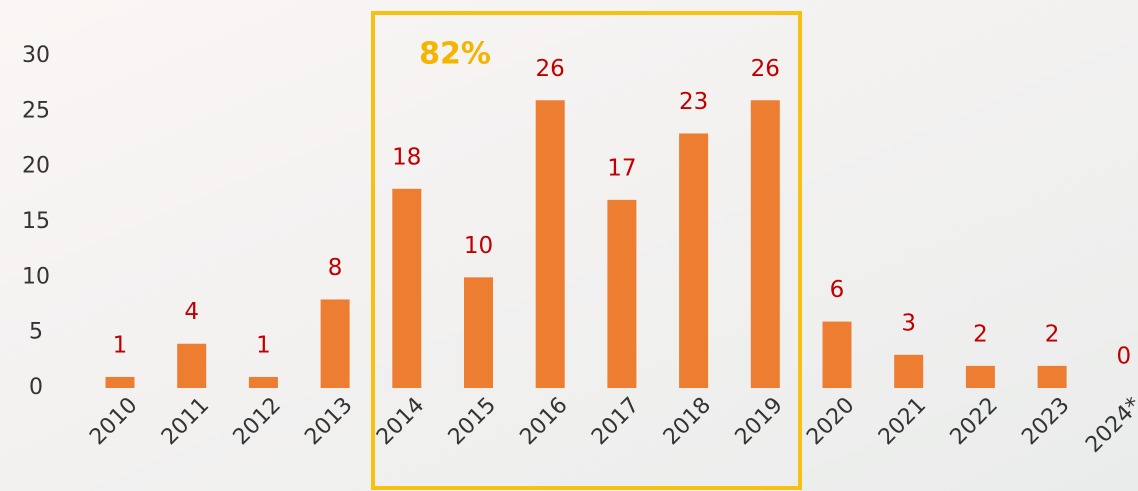  Describe the element at coordinates (191, 312) in the screenshot. I see `value-label: 4` at that location.